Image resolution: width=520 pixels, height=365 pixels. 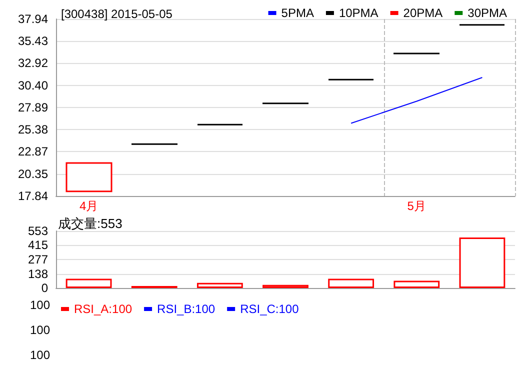 I want to click on y-tick-label: 37.94, so click(x=33, y=19).